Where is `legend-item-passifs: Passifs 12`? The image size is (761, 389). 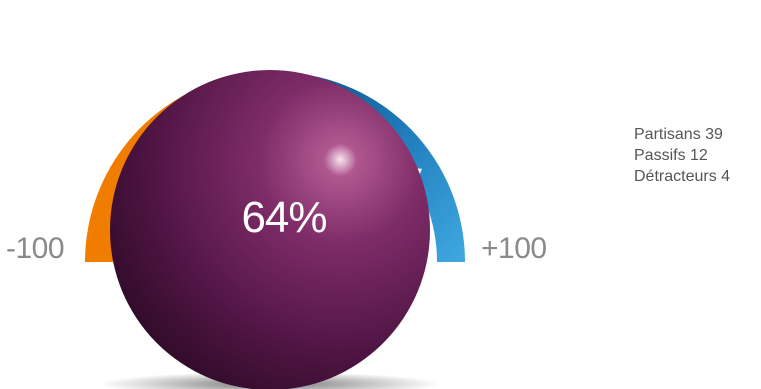
legend-item-passifs: Passifs 12 is located at coordinates (682, 155).